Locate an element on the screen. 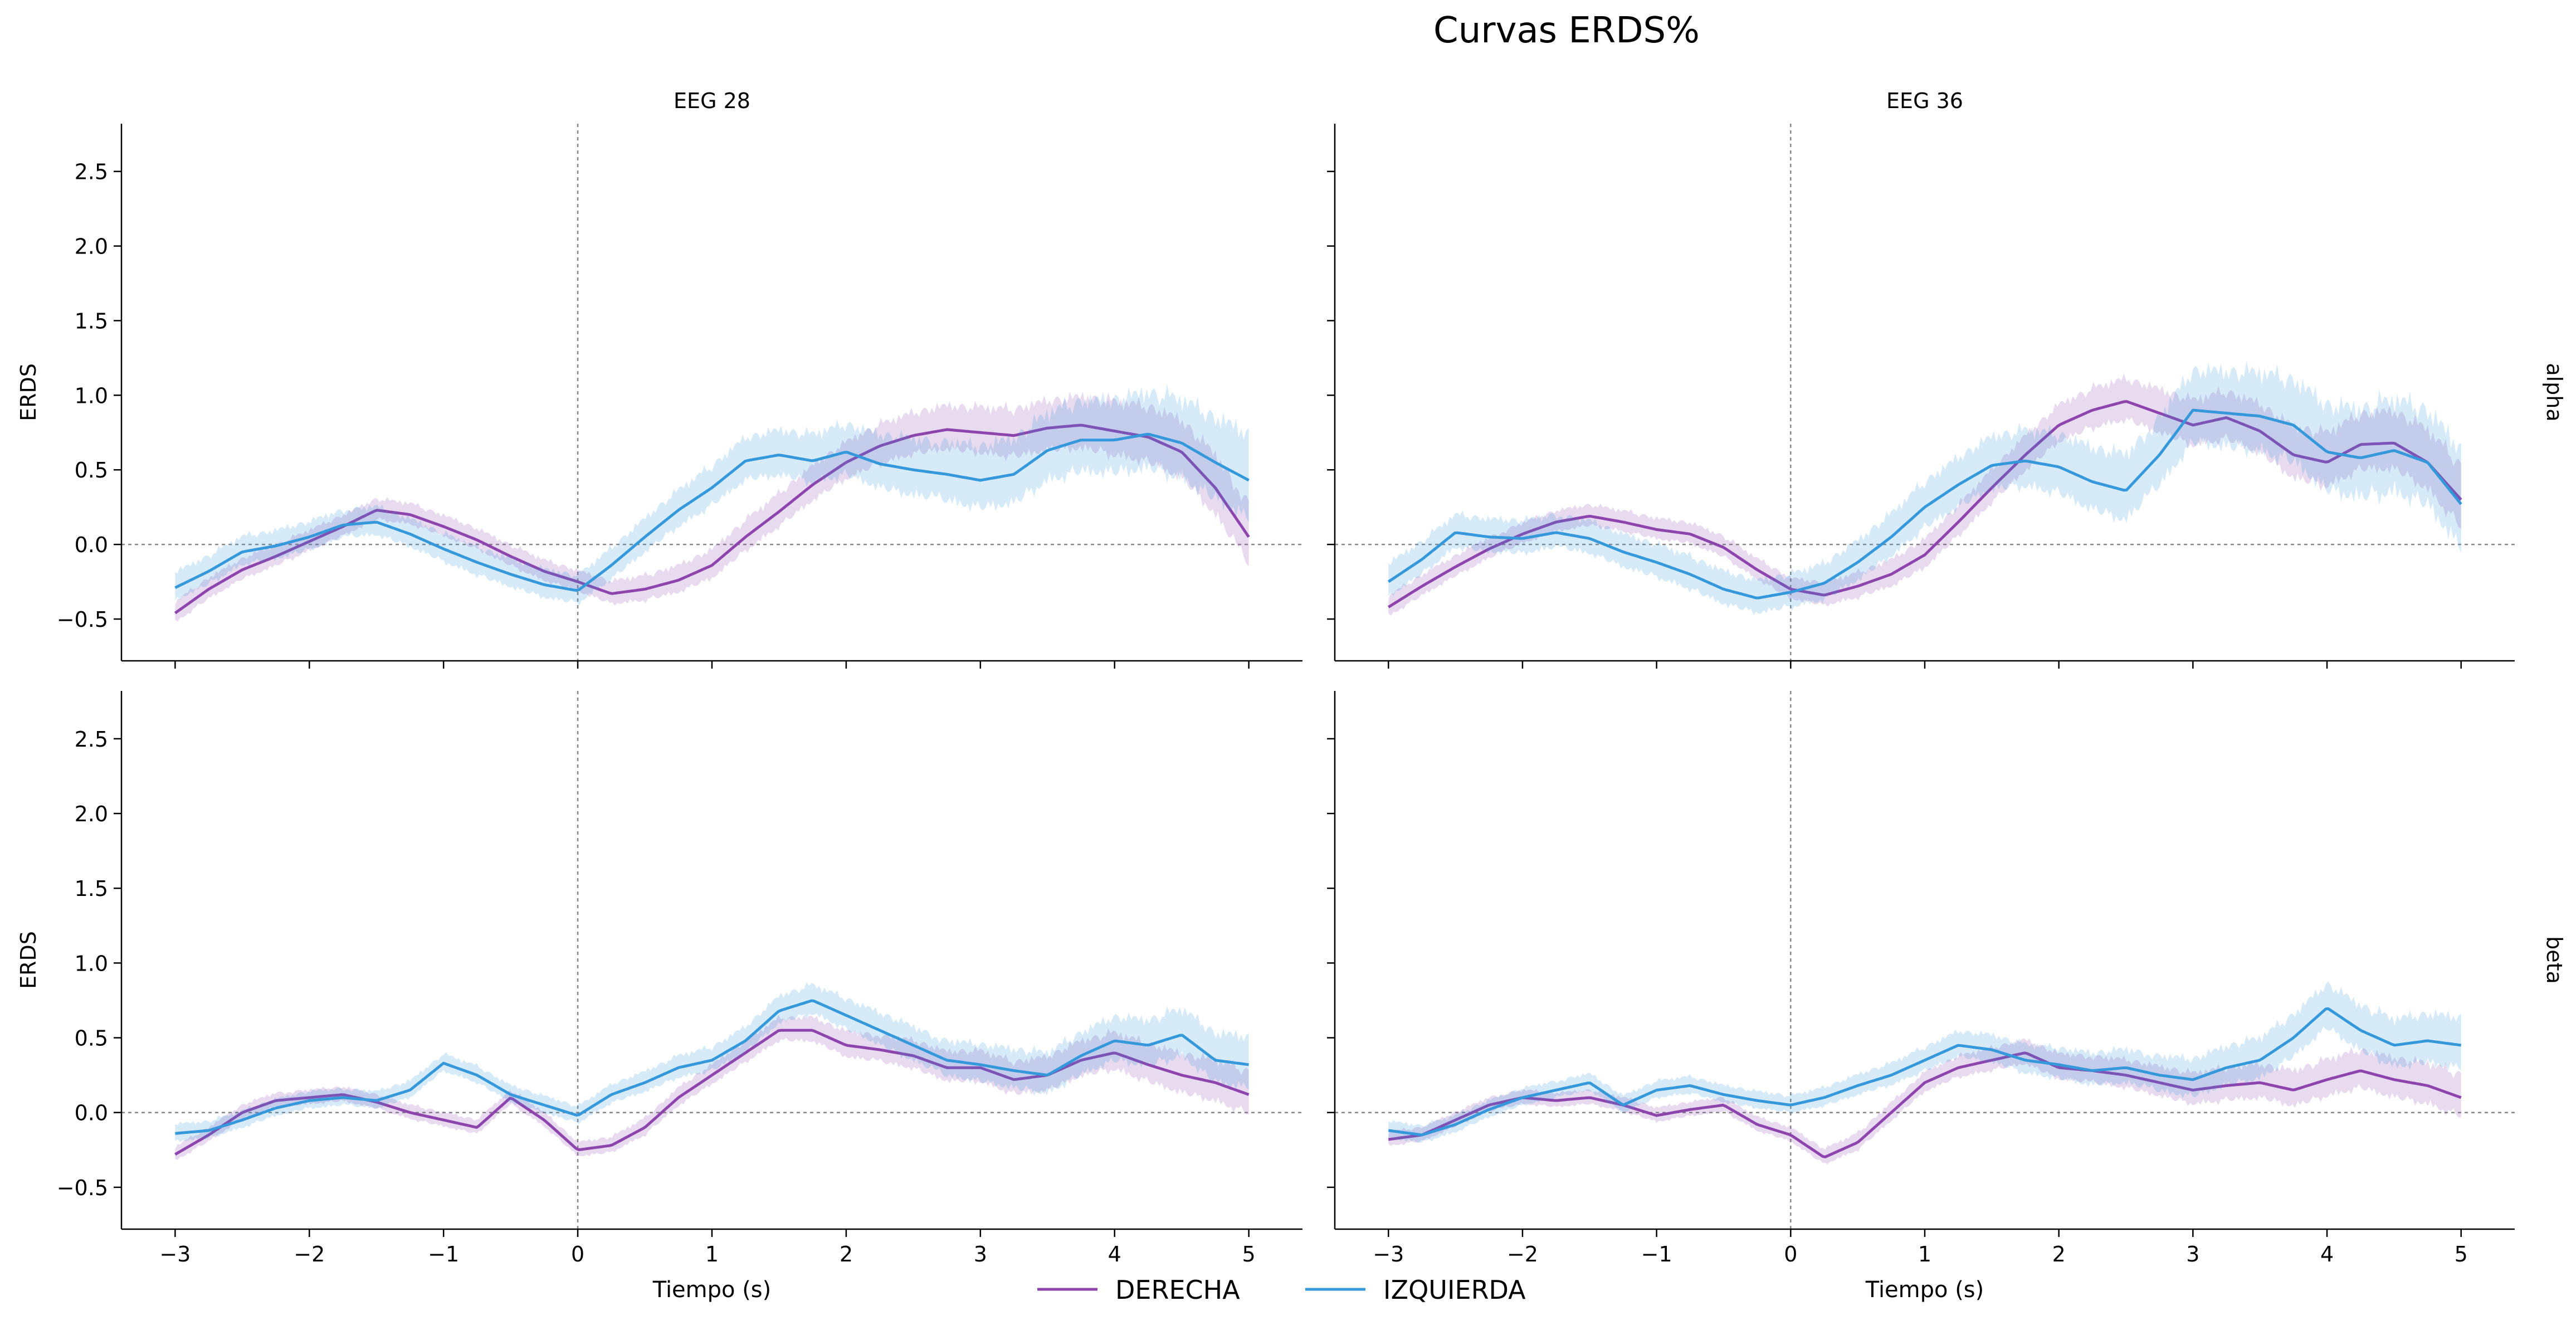 The width and height of the screenshot is (2576, 1330). legend: DERECHA IZQUIERDA is located at coordinates (1281, 1290).